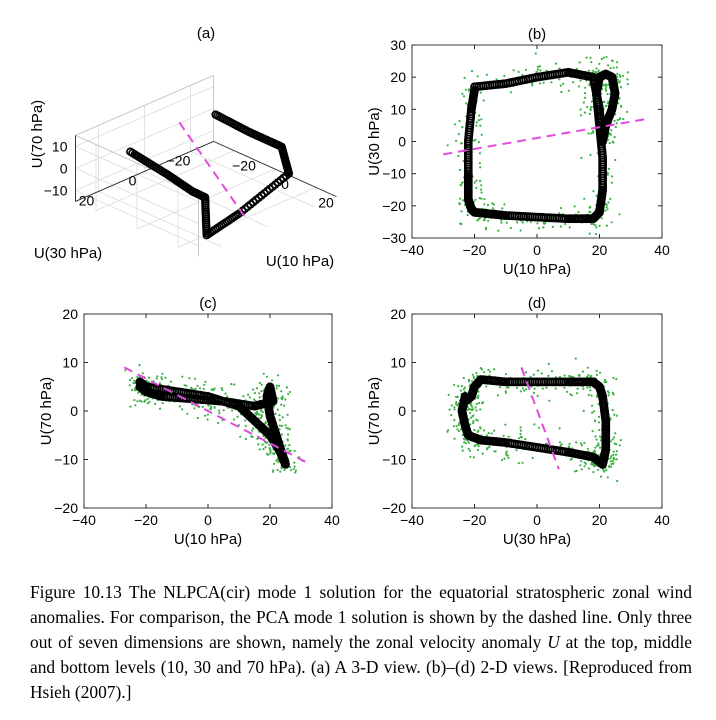  I want to click on x-tick-label: 20, so click(600, 250).